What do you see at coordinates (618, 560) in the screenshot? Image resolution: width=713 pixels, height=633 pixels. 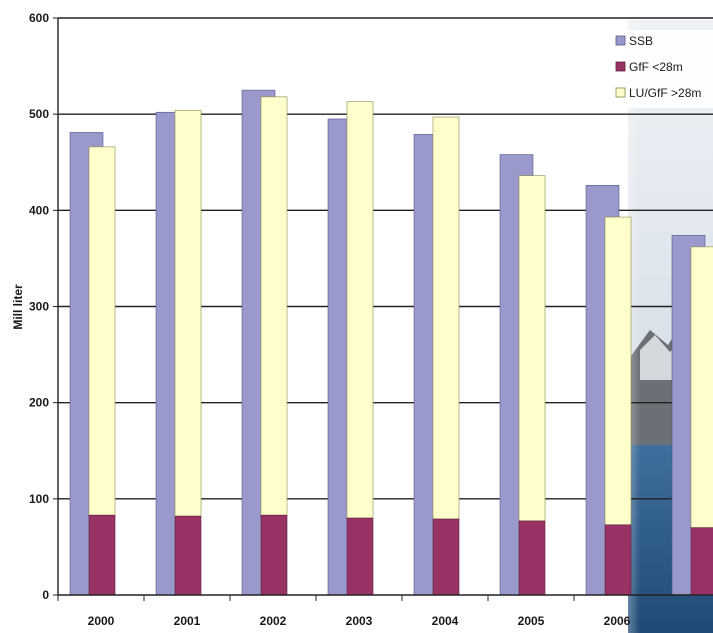 I see `bar-gff-2006` at bounding box center [618, 560].